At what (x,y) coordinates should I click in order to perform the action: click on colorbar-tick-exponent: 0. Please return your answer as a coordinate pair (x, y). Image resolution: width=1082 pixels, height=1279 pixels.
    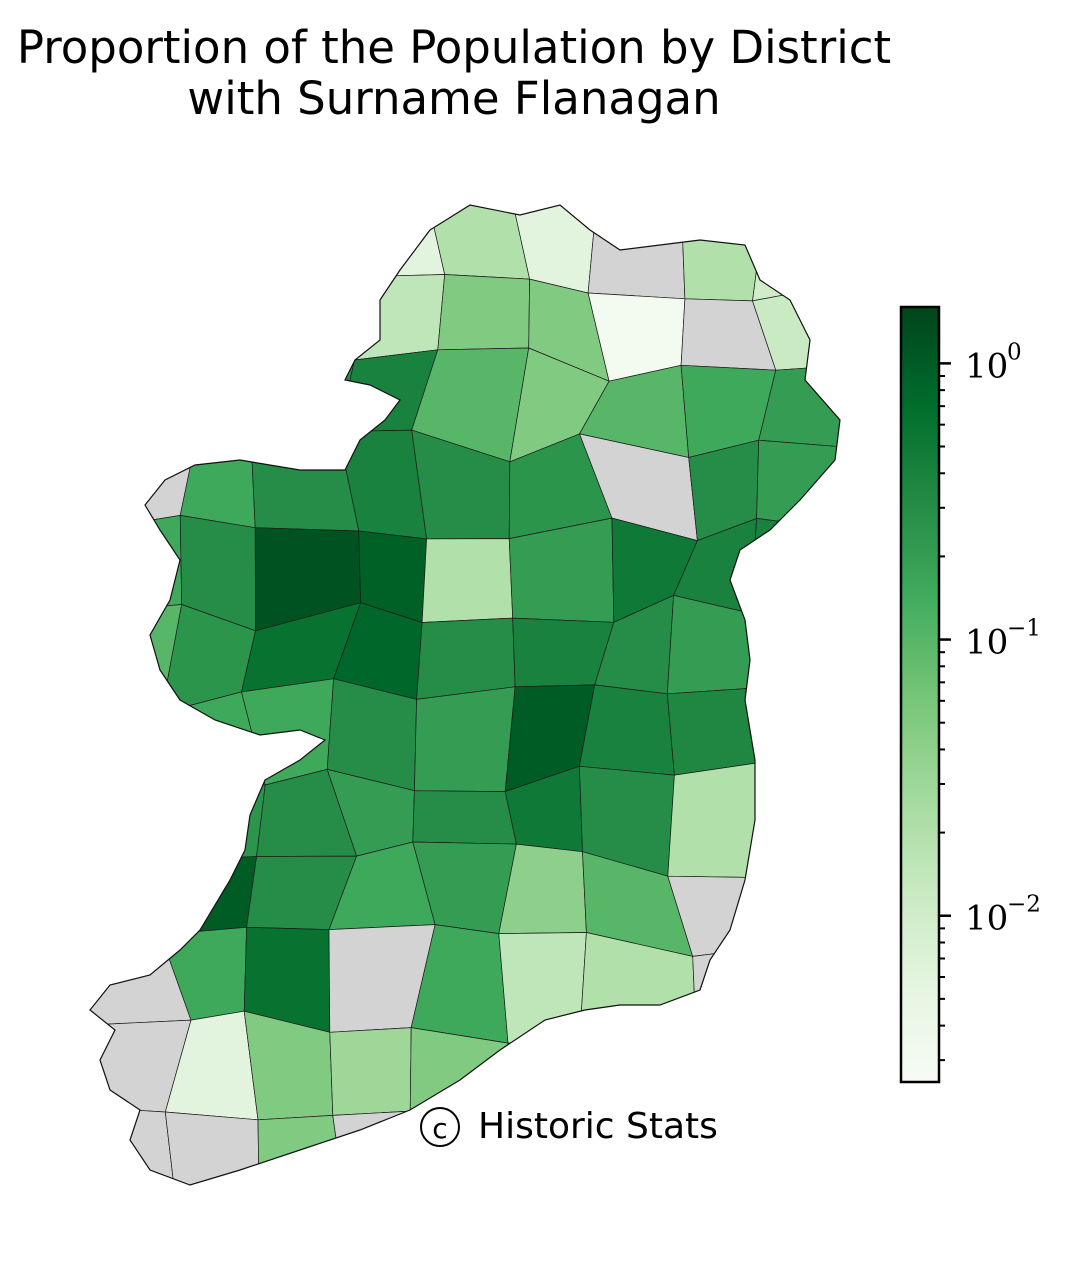
    Looking at the image, I should click on (1014, 352).